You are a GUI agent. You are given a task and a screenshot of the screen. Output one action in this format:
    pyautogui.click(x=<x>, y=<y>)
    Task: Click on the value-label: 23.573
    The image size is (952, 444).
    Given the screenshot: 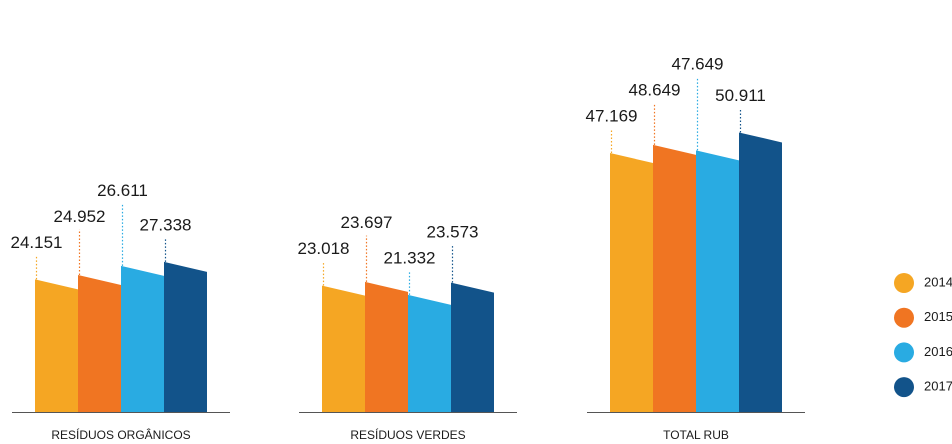 What is the action you would take?
    pyautogui.click(x=453, y=231)
    